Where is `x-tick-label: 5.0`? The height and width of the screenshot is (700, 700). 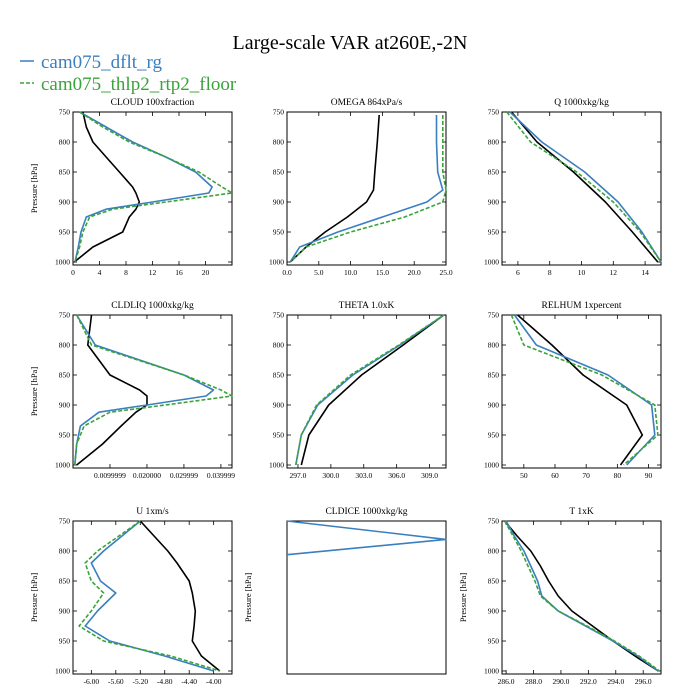 x-tick-label: 5.0 is located at coordinates (319, 272).